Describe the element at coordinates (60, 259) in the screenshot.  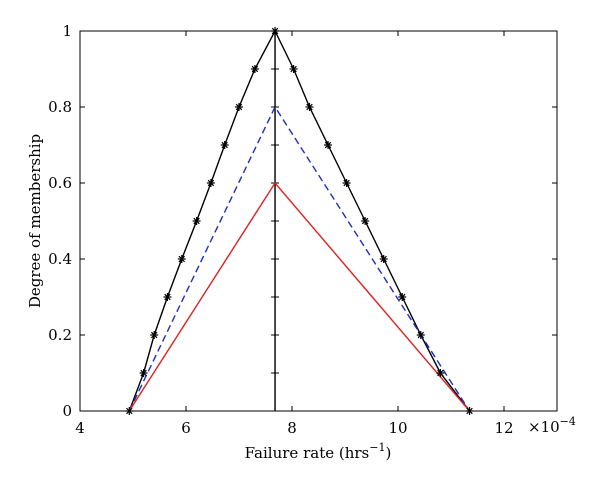
I see `y-tick-label: 0.4` at that location.